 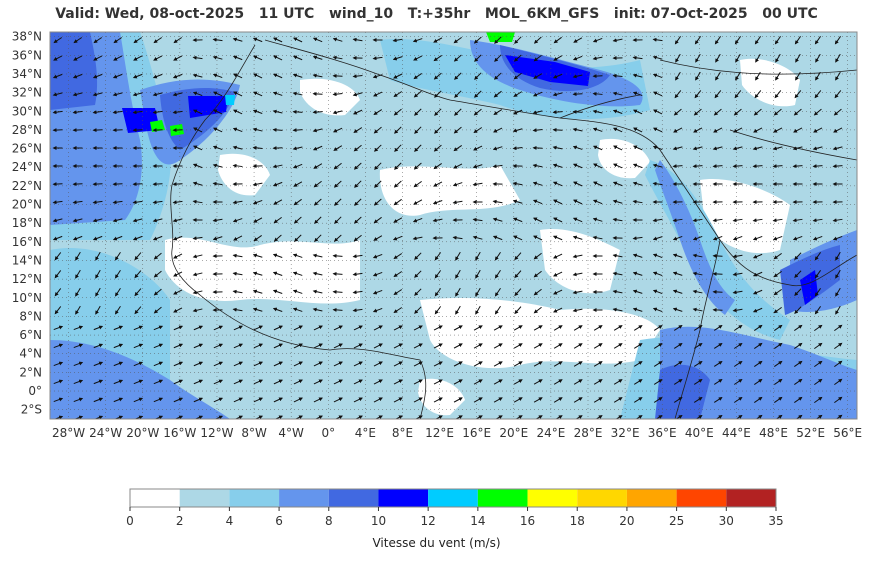 I want to click on lon-tick-label: 16°W, so click(x=179, y=433).